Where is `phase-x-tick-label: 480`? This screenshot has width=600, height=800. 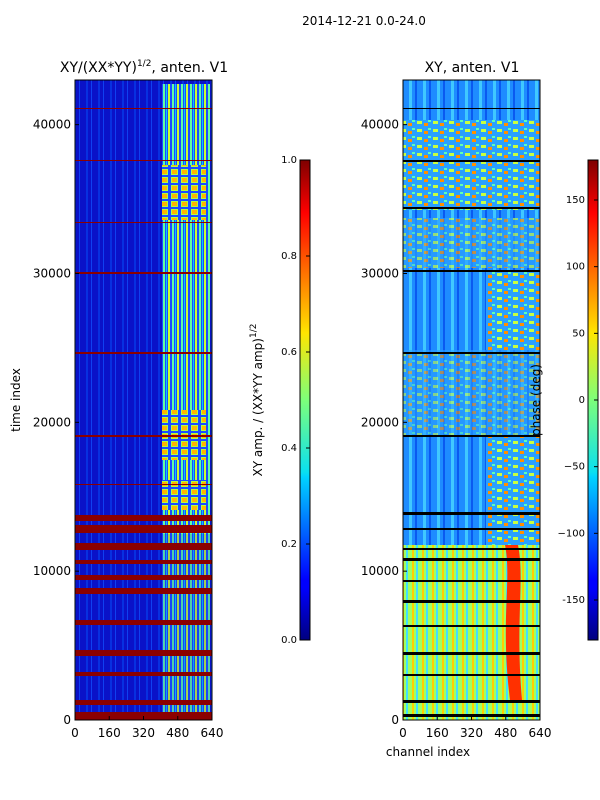 phase-x-tick-label: 480 is located at coordinates (505, 733).